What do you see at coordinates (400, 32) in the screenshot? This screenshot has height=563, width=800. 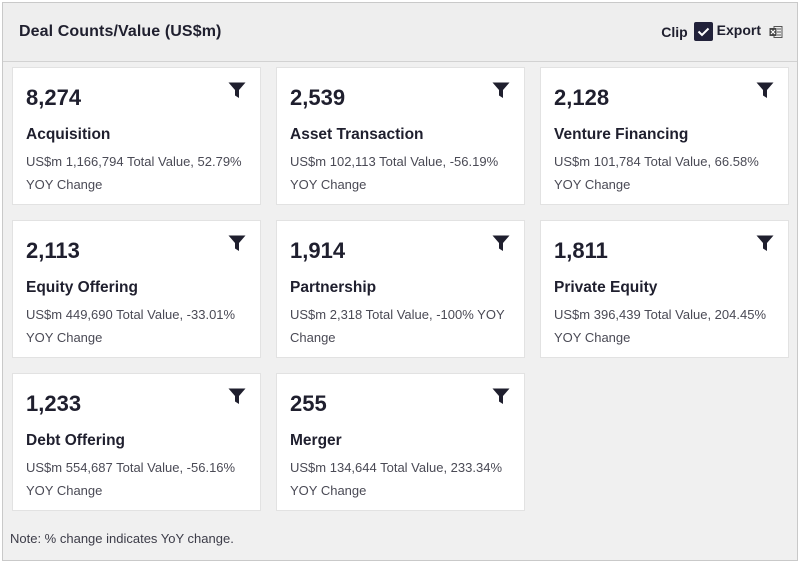 I see `panel-header: Deal Counts/Value (US$m) Clip Export` at bounding box center [400, 32].